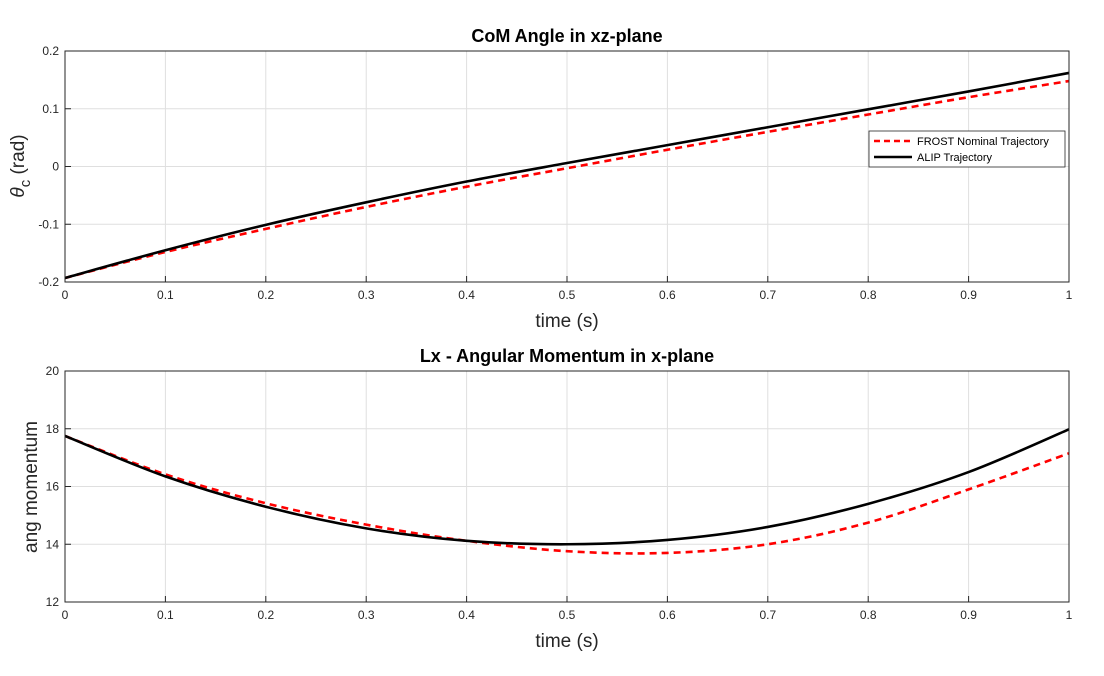  What do you see at coordinates (954, 158) in the screenshot?
I see `legend-label-alip: ALIP Trajectory` at bounding box center [954, 158].